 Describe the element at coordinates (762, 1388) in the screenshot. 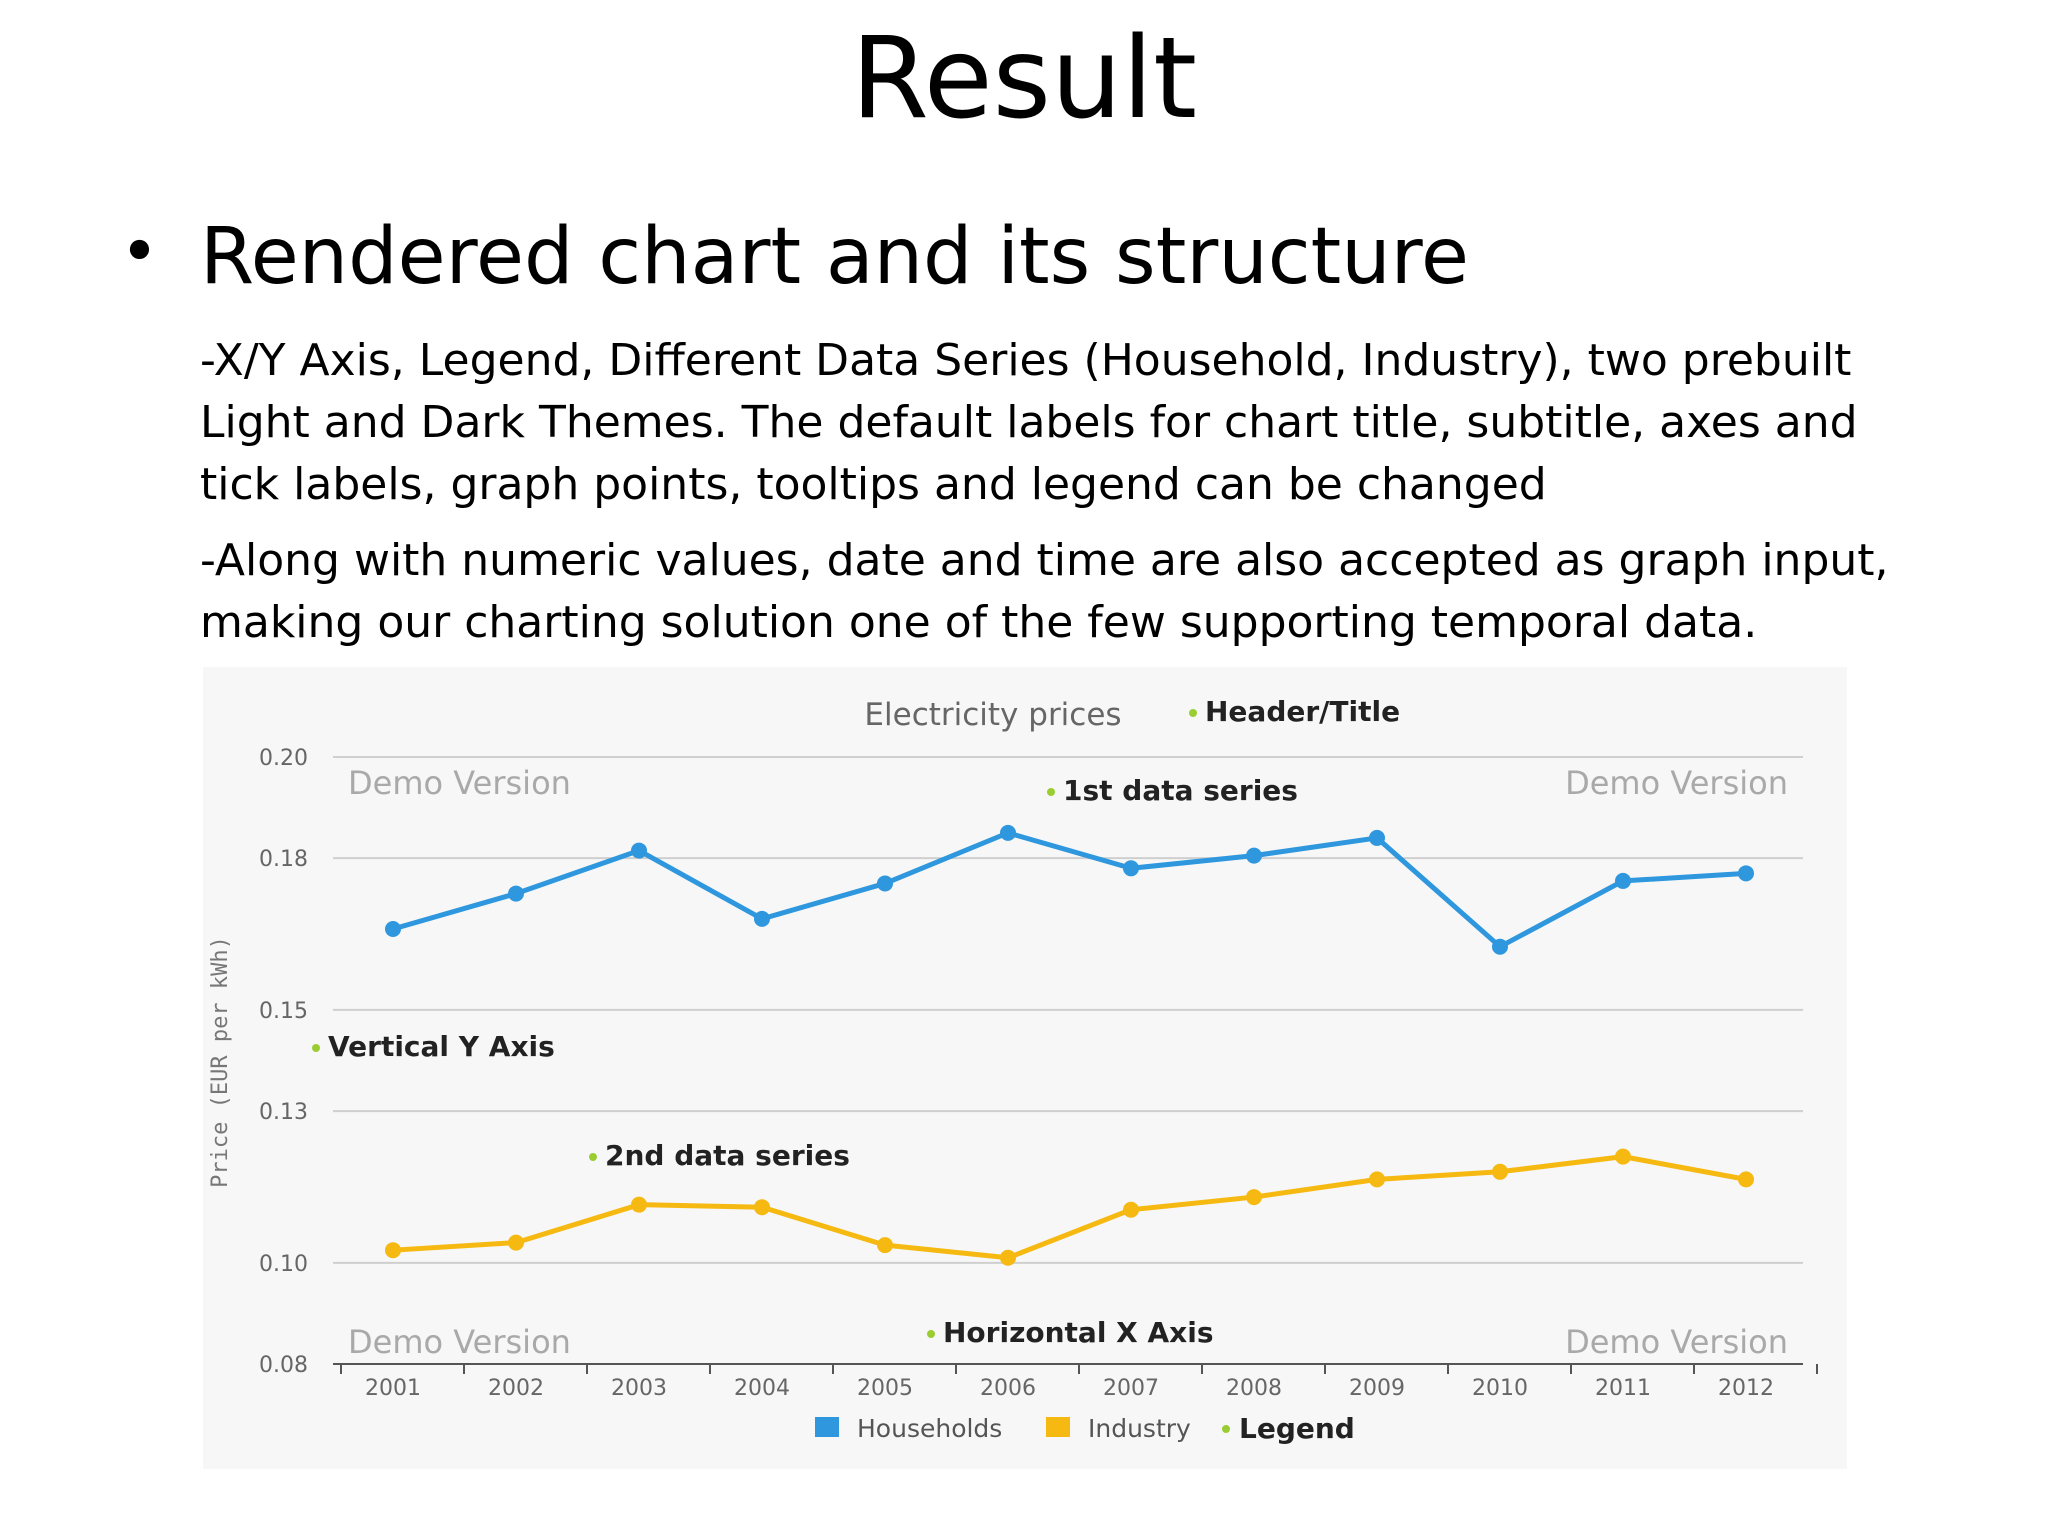

I see `x-tick-label: 2004` at that location.